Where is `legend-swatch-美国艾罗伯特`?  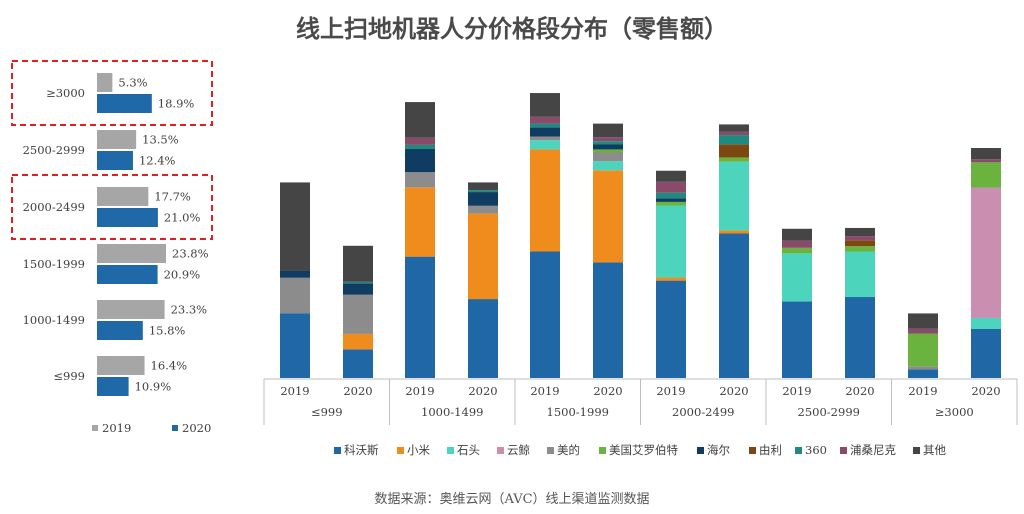
legend-swatch-美国艾罗伯特 is located at coordinates (602, 450).